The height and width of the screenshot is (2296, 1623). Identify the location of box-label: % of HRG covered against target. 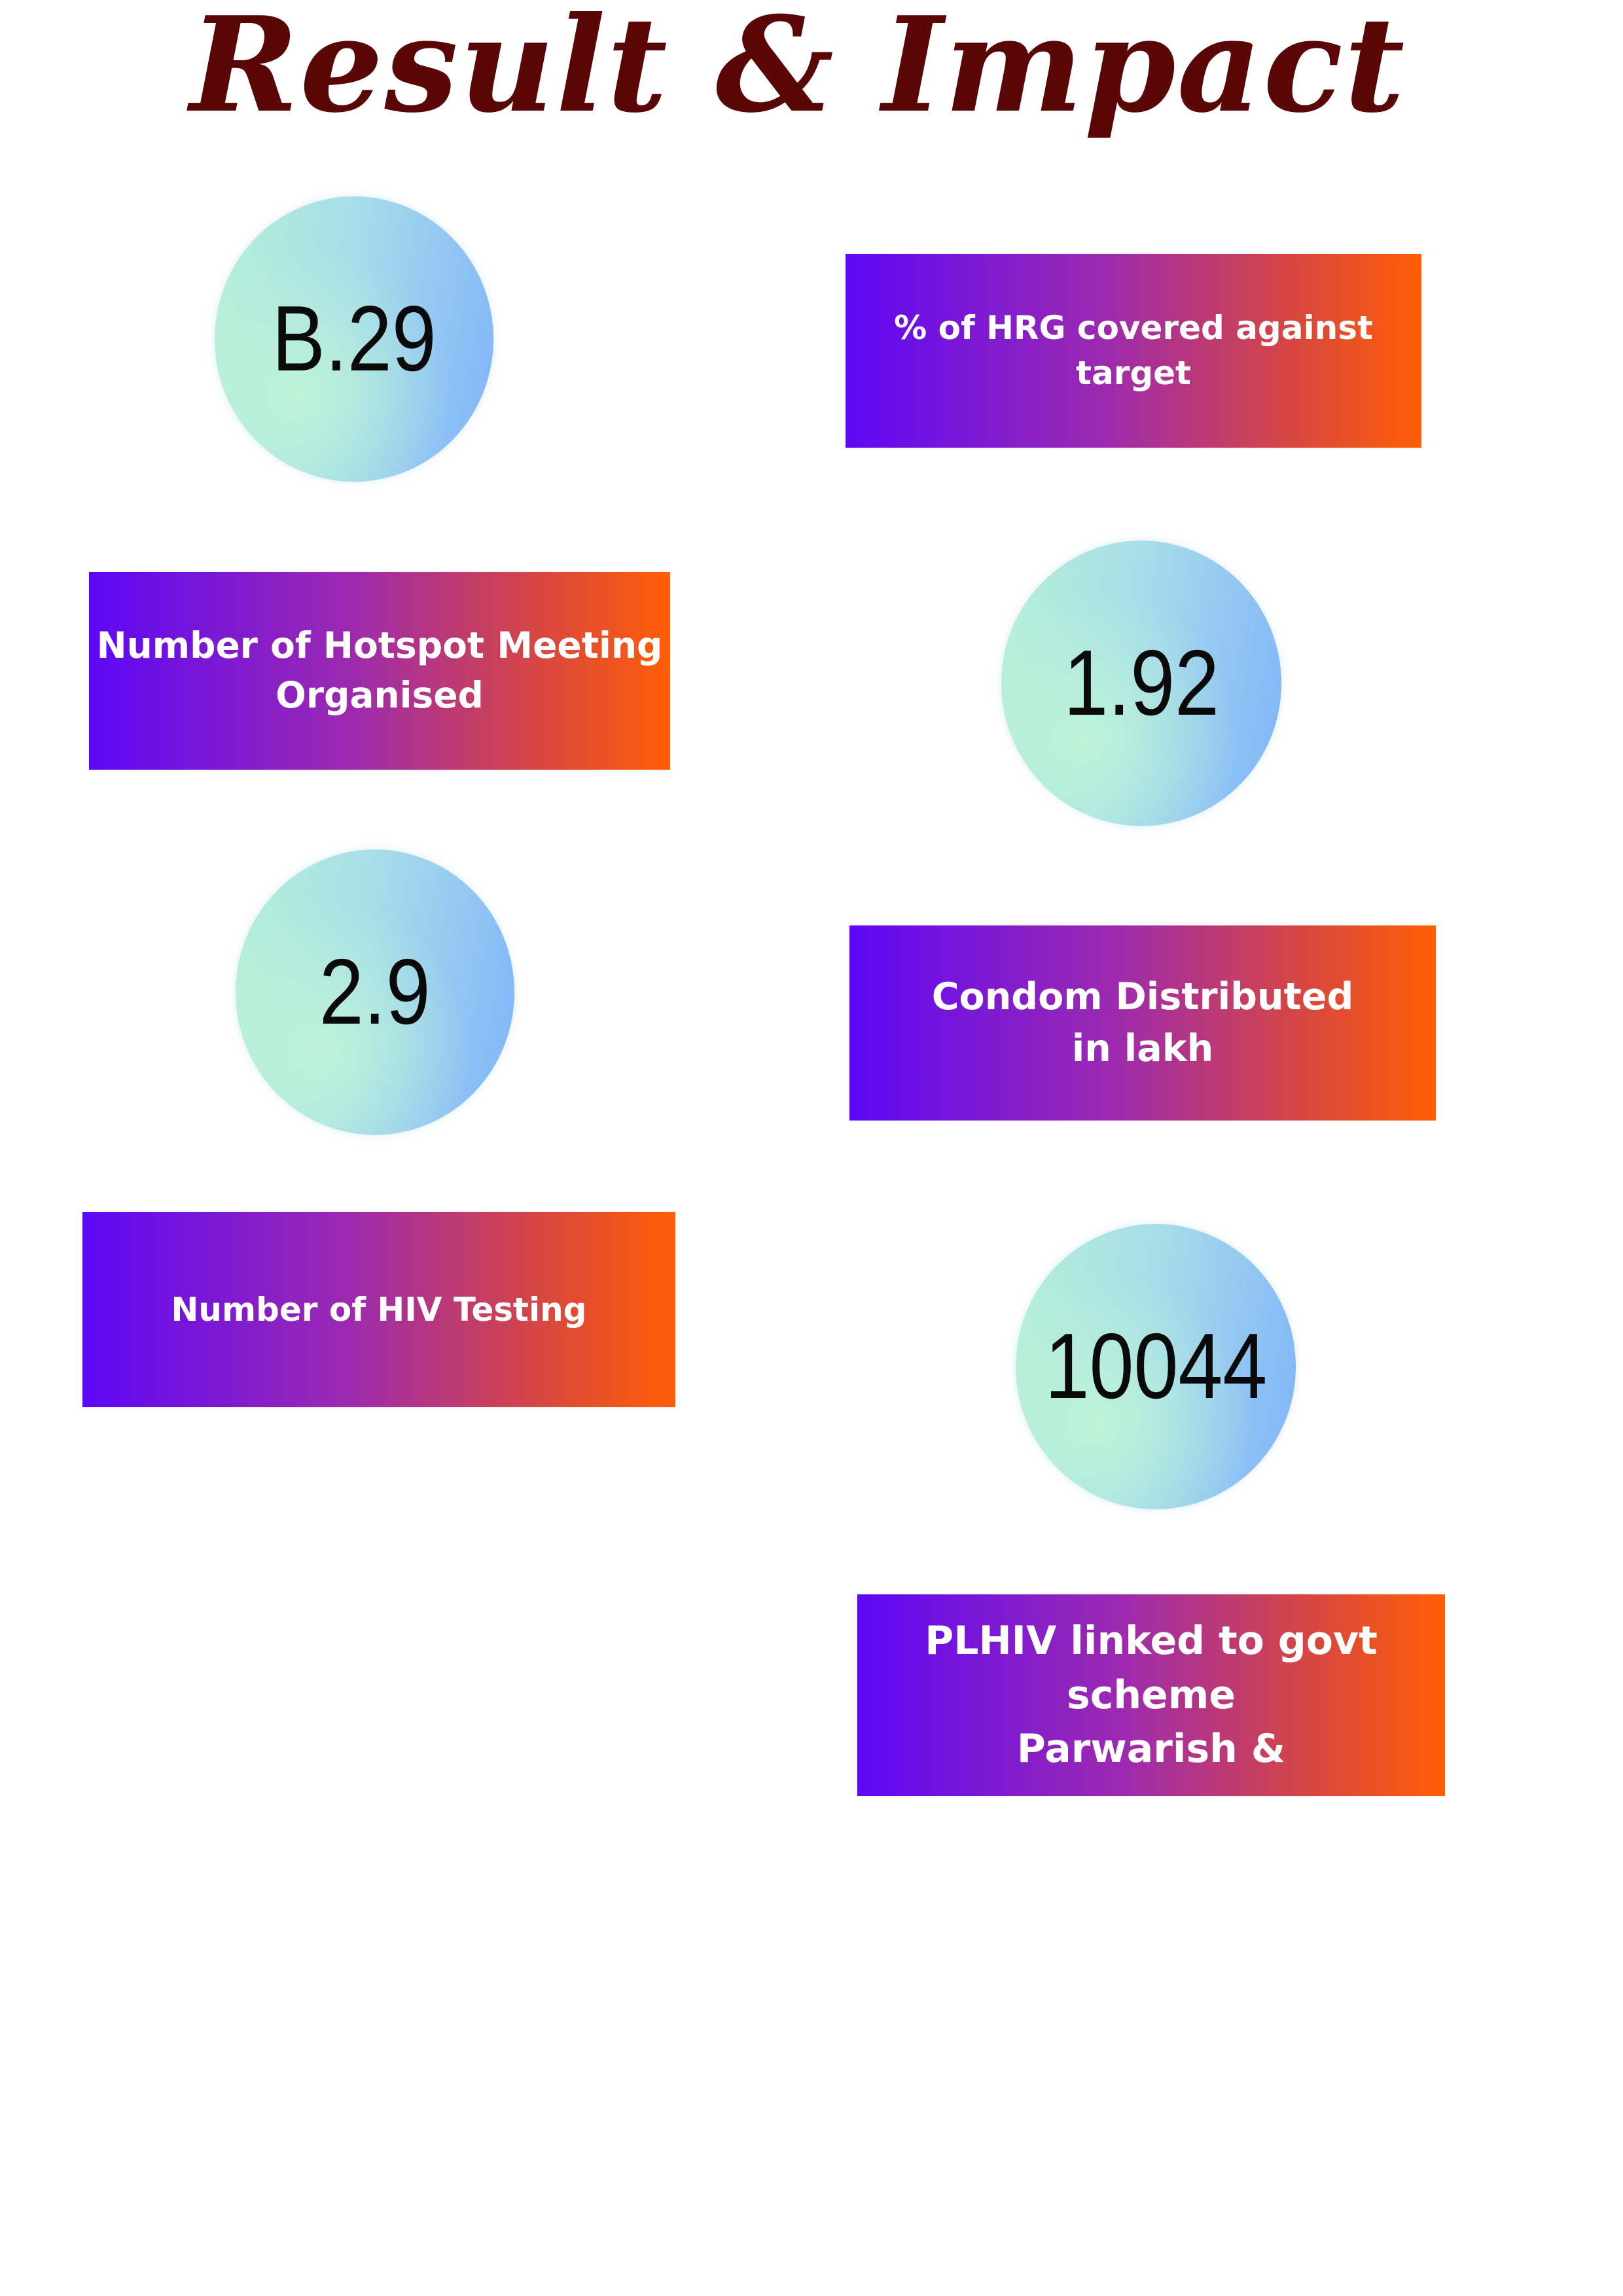
(1133, 351).